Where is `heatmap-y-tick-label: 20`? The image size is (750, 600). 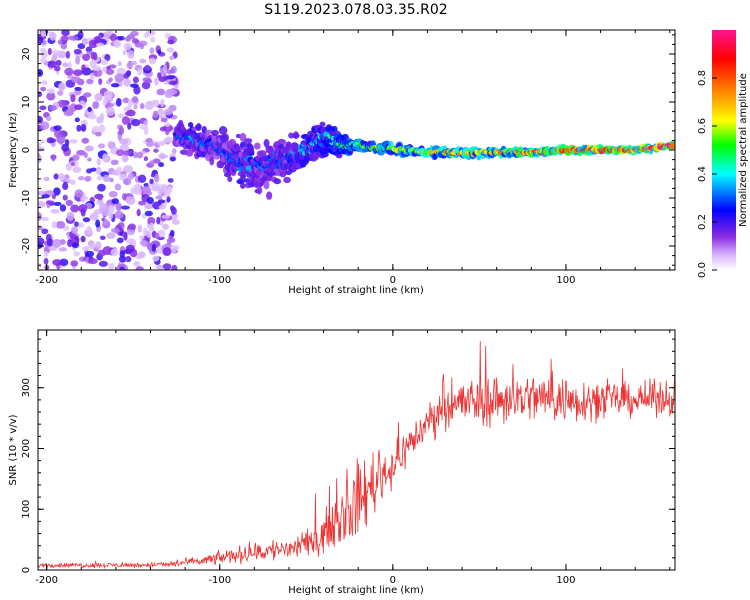 heatmap-y-tick-label: 20 is located at coordinates (26, 54).